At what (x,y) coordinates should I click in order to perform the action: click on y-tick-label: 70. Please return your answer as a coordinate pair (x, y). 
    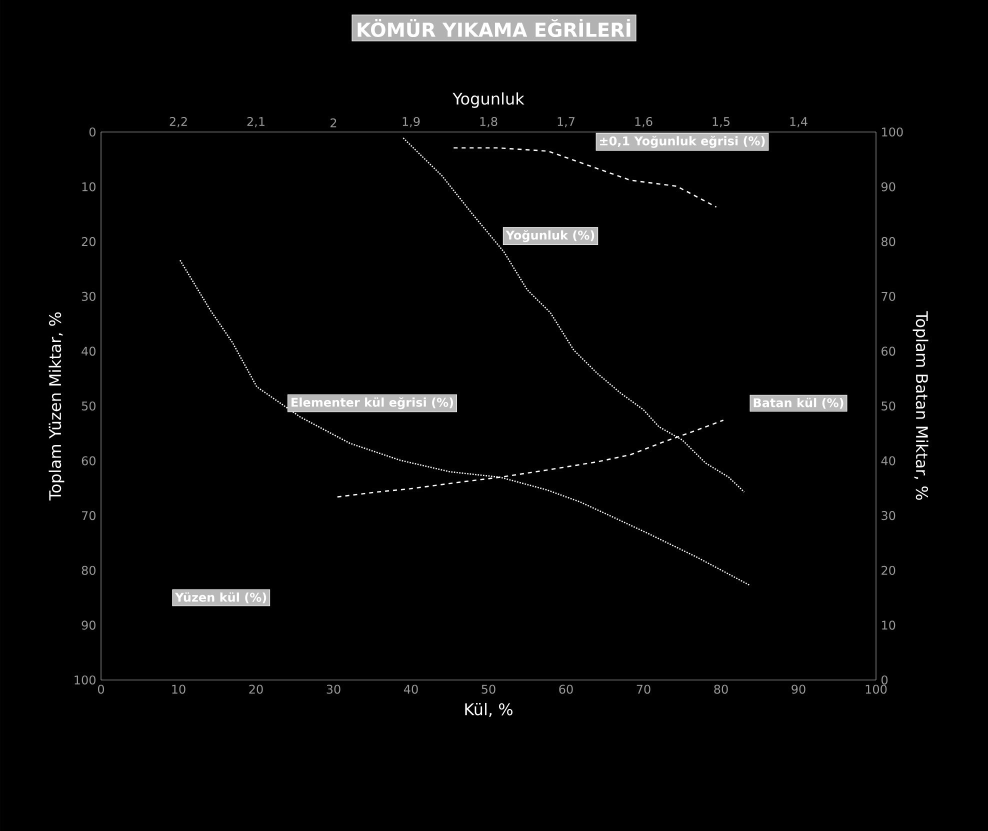
    Looking at the image, I should click on (89, 515).